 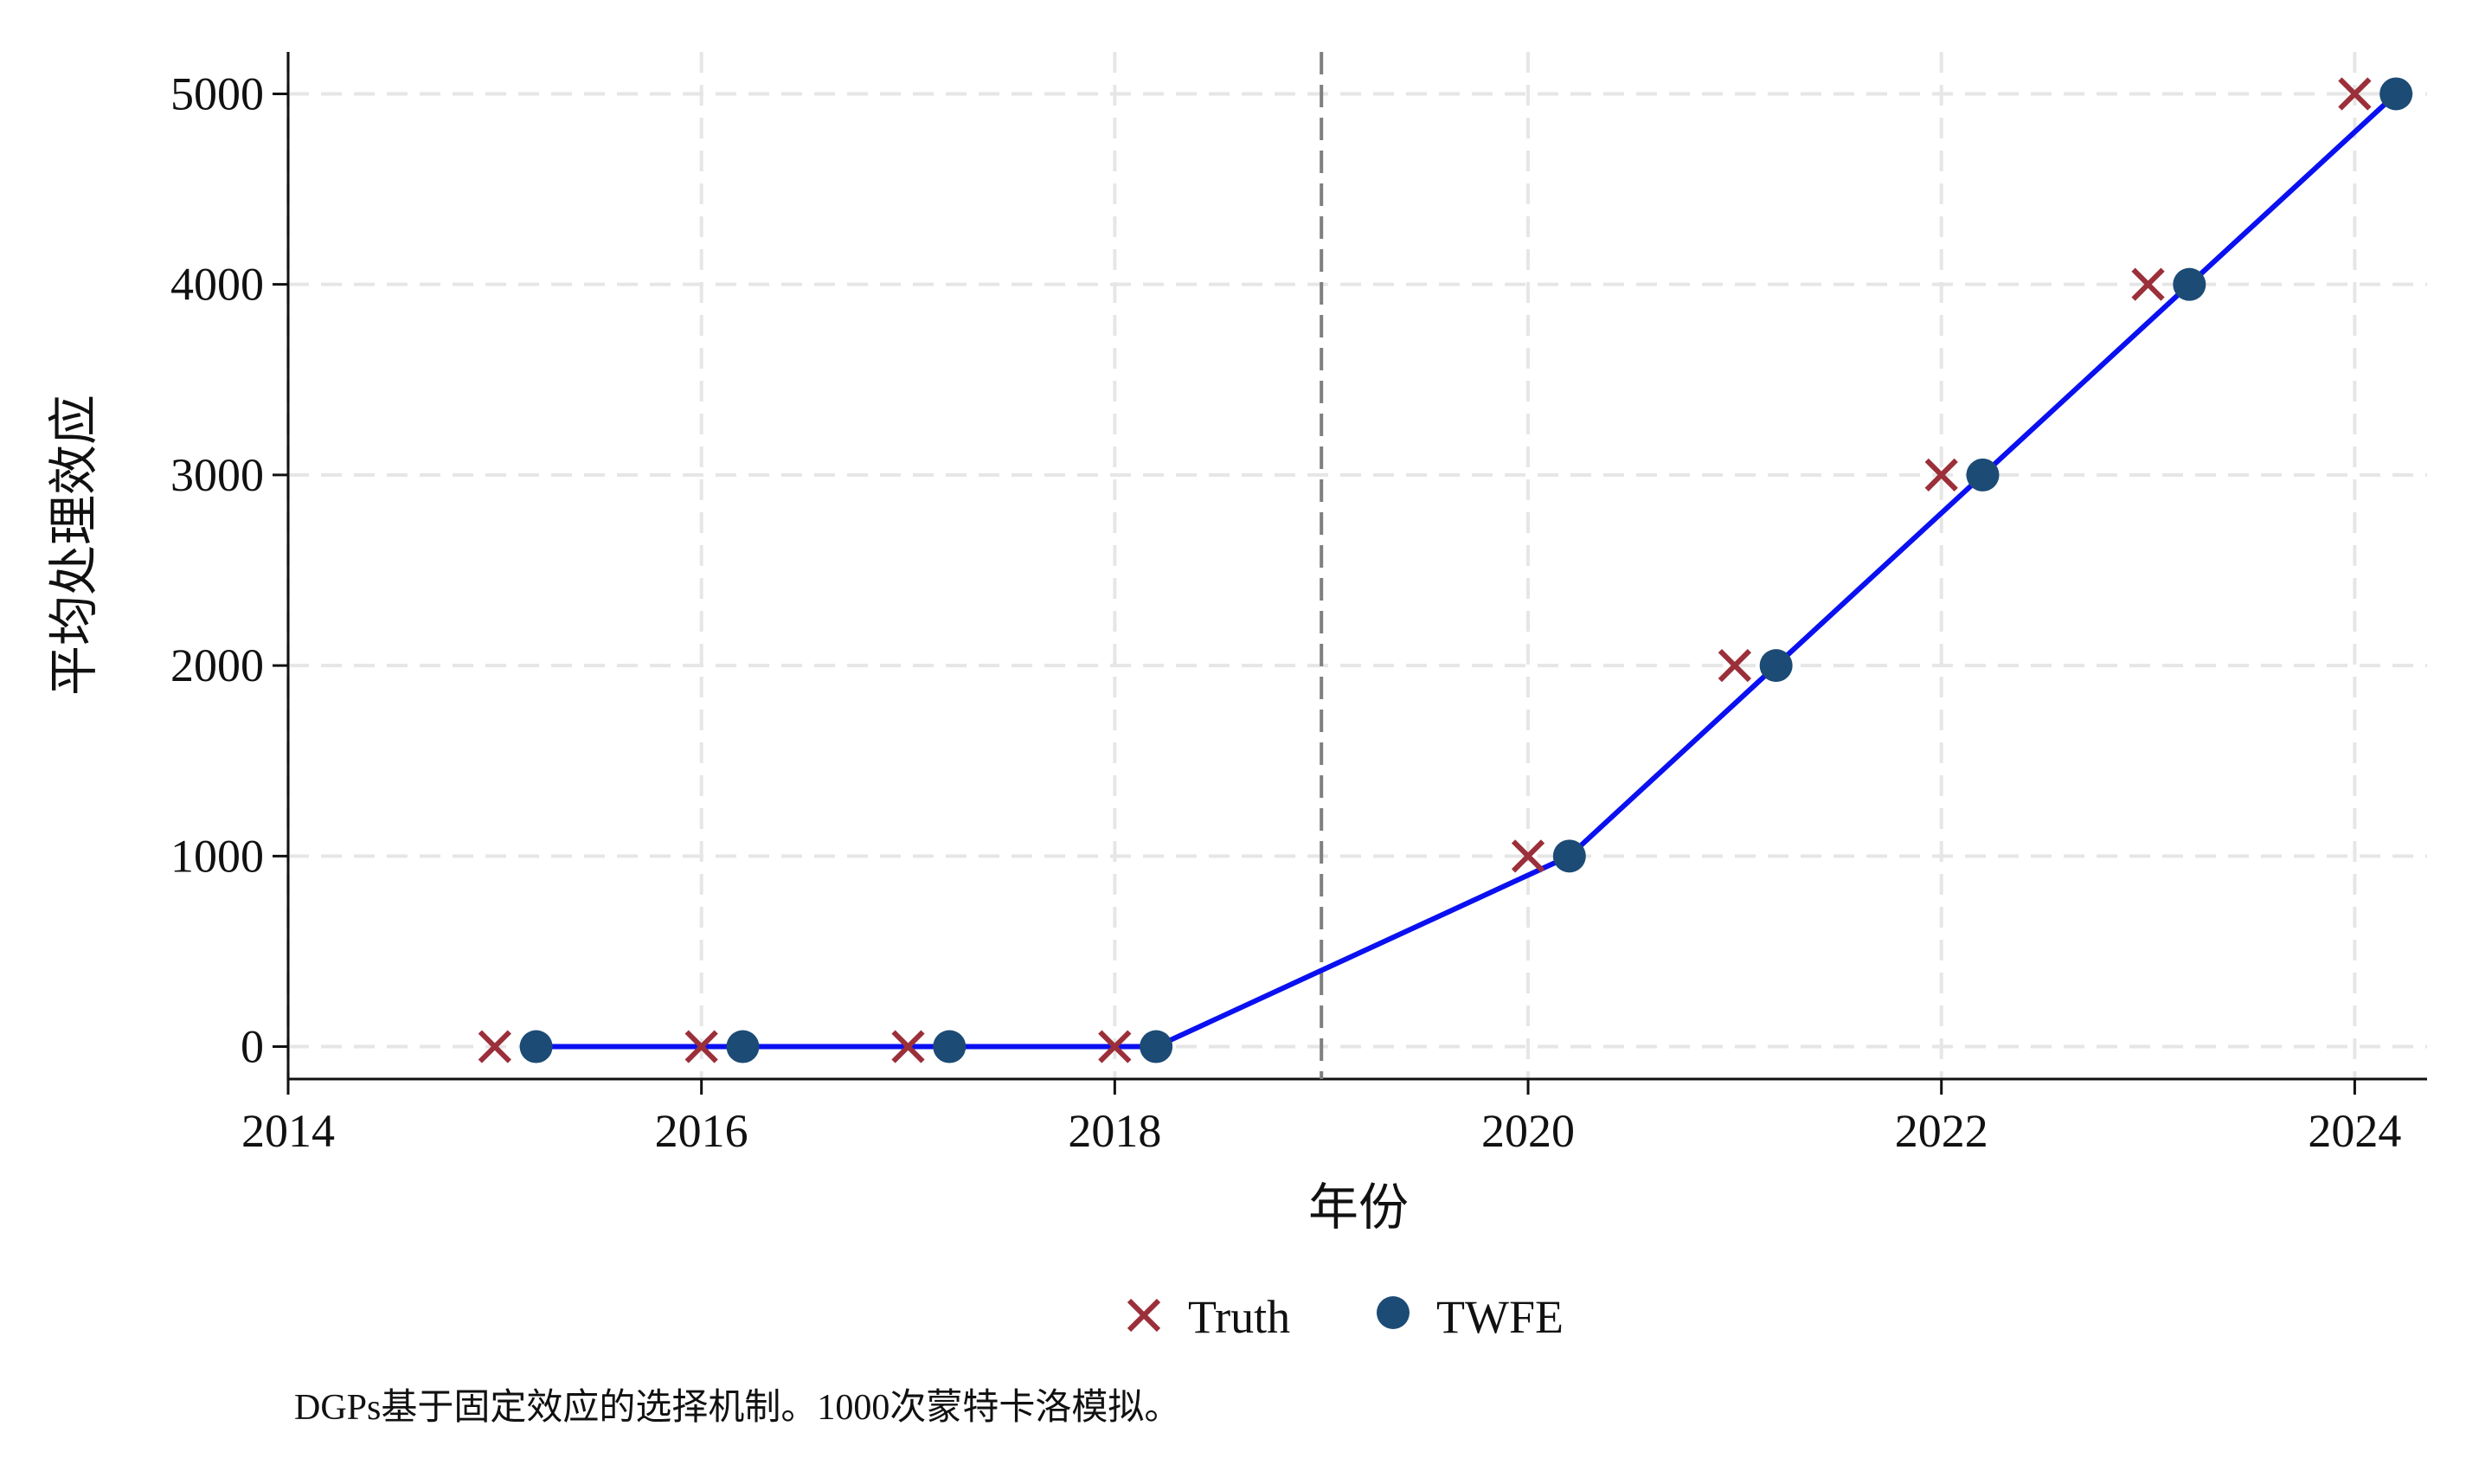 What do you see at coordinates (1500, 1317) in the screenshot?
I see `legend-twfe-label: TWFE` at bounding box center [1500, 1317].